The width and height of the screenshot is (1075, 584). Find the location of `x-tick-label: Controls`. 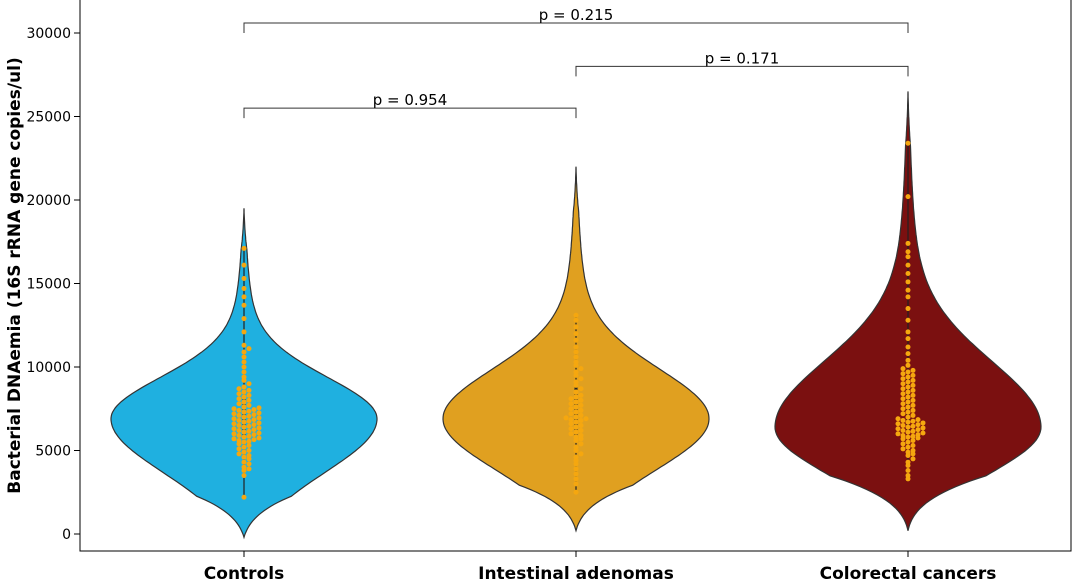

x-tick-label: Controls is located at coordinates (244, 574).